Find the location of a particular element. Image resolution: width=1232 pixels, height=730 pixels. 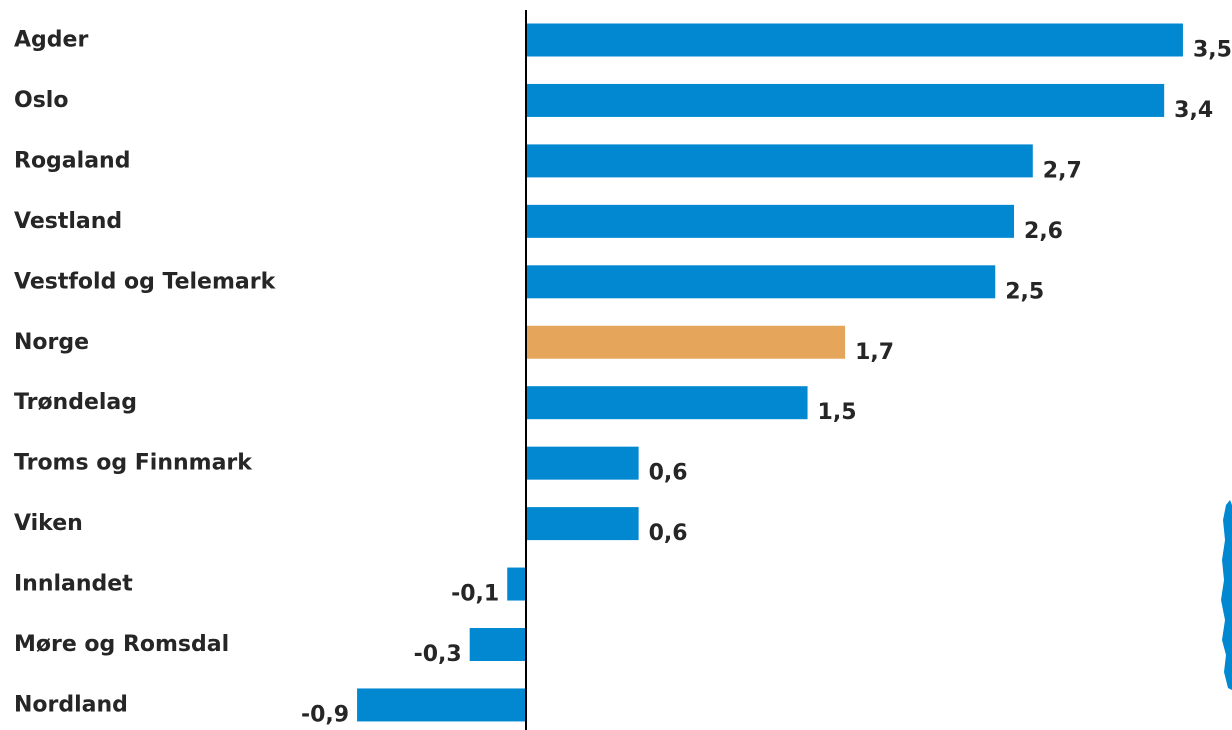

map-fragment-shape is located at coordinates (1226, 595).